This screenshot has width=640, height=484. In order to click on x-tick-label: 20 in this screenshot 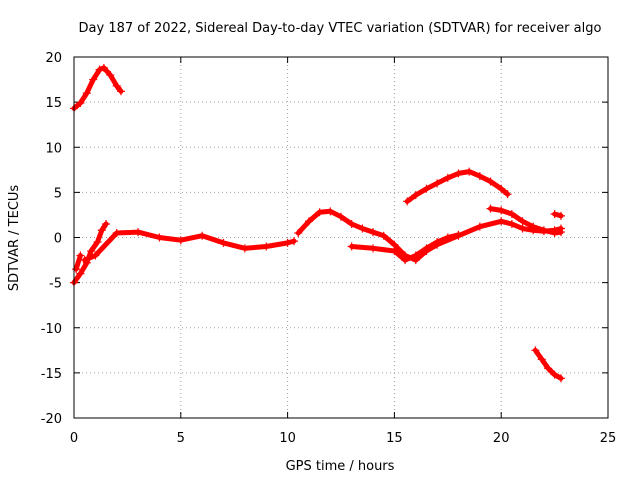, I will do `click(501, 438)`.